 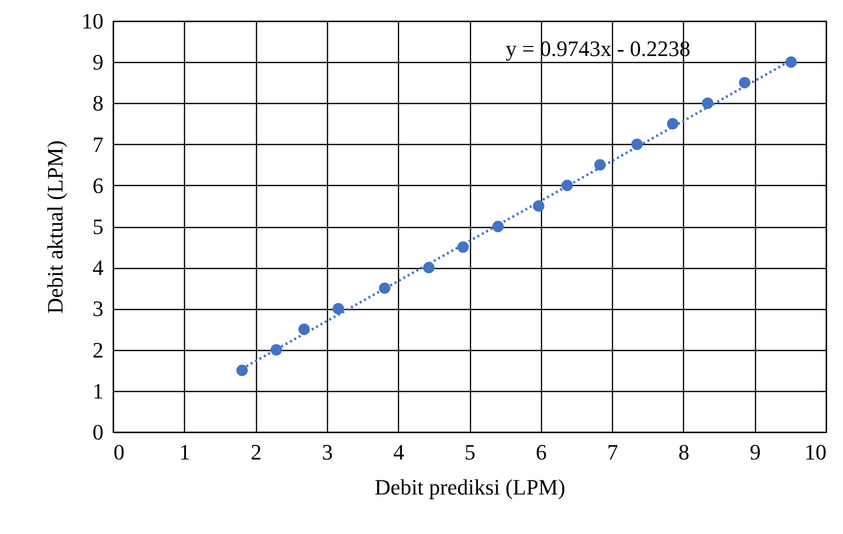 What do you see at coordinates (184, 452) in the screenshot?
I see `x-tick-label: 1` at bounding box center [184, 452].